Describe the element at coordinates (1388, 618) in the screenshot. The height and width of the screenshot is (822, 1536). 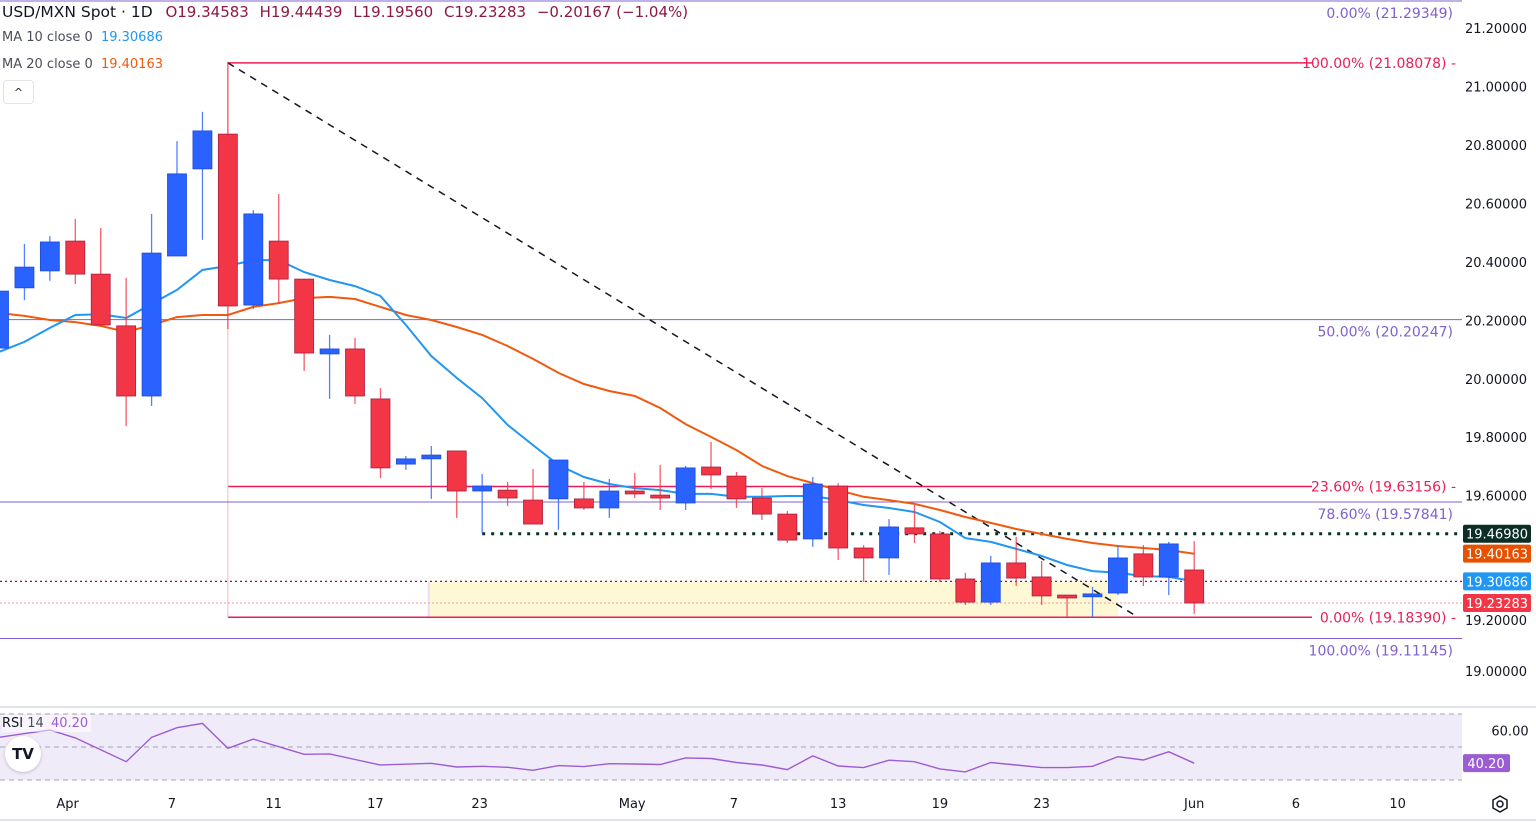
I see `fib-red-label: 0.00% (19.18390) -` at that location.